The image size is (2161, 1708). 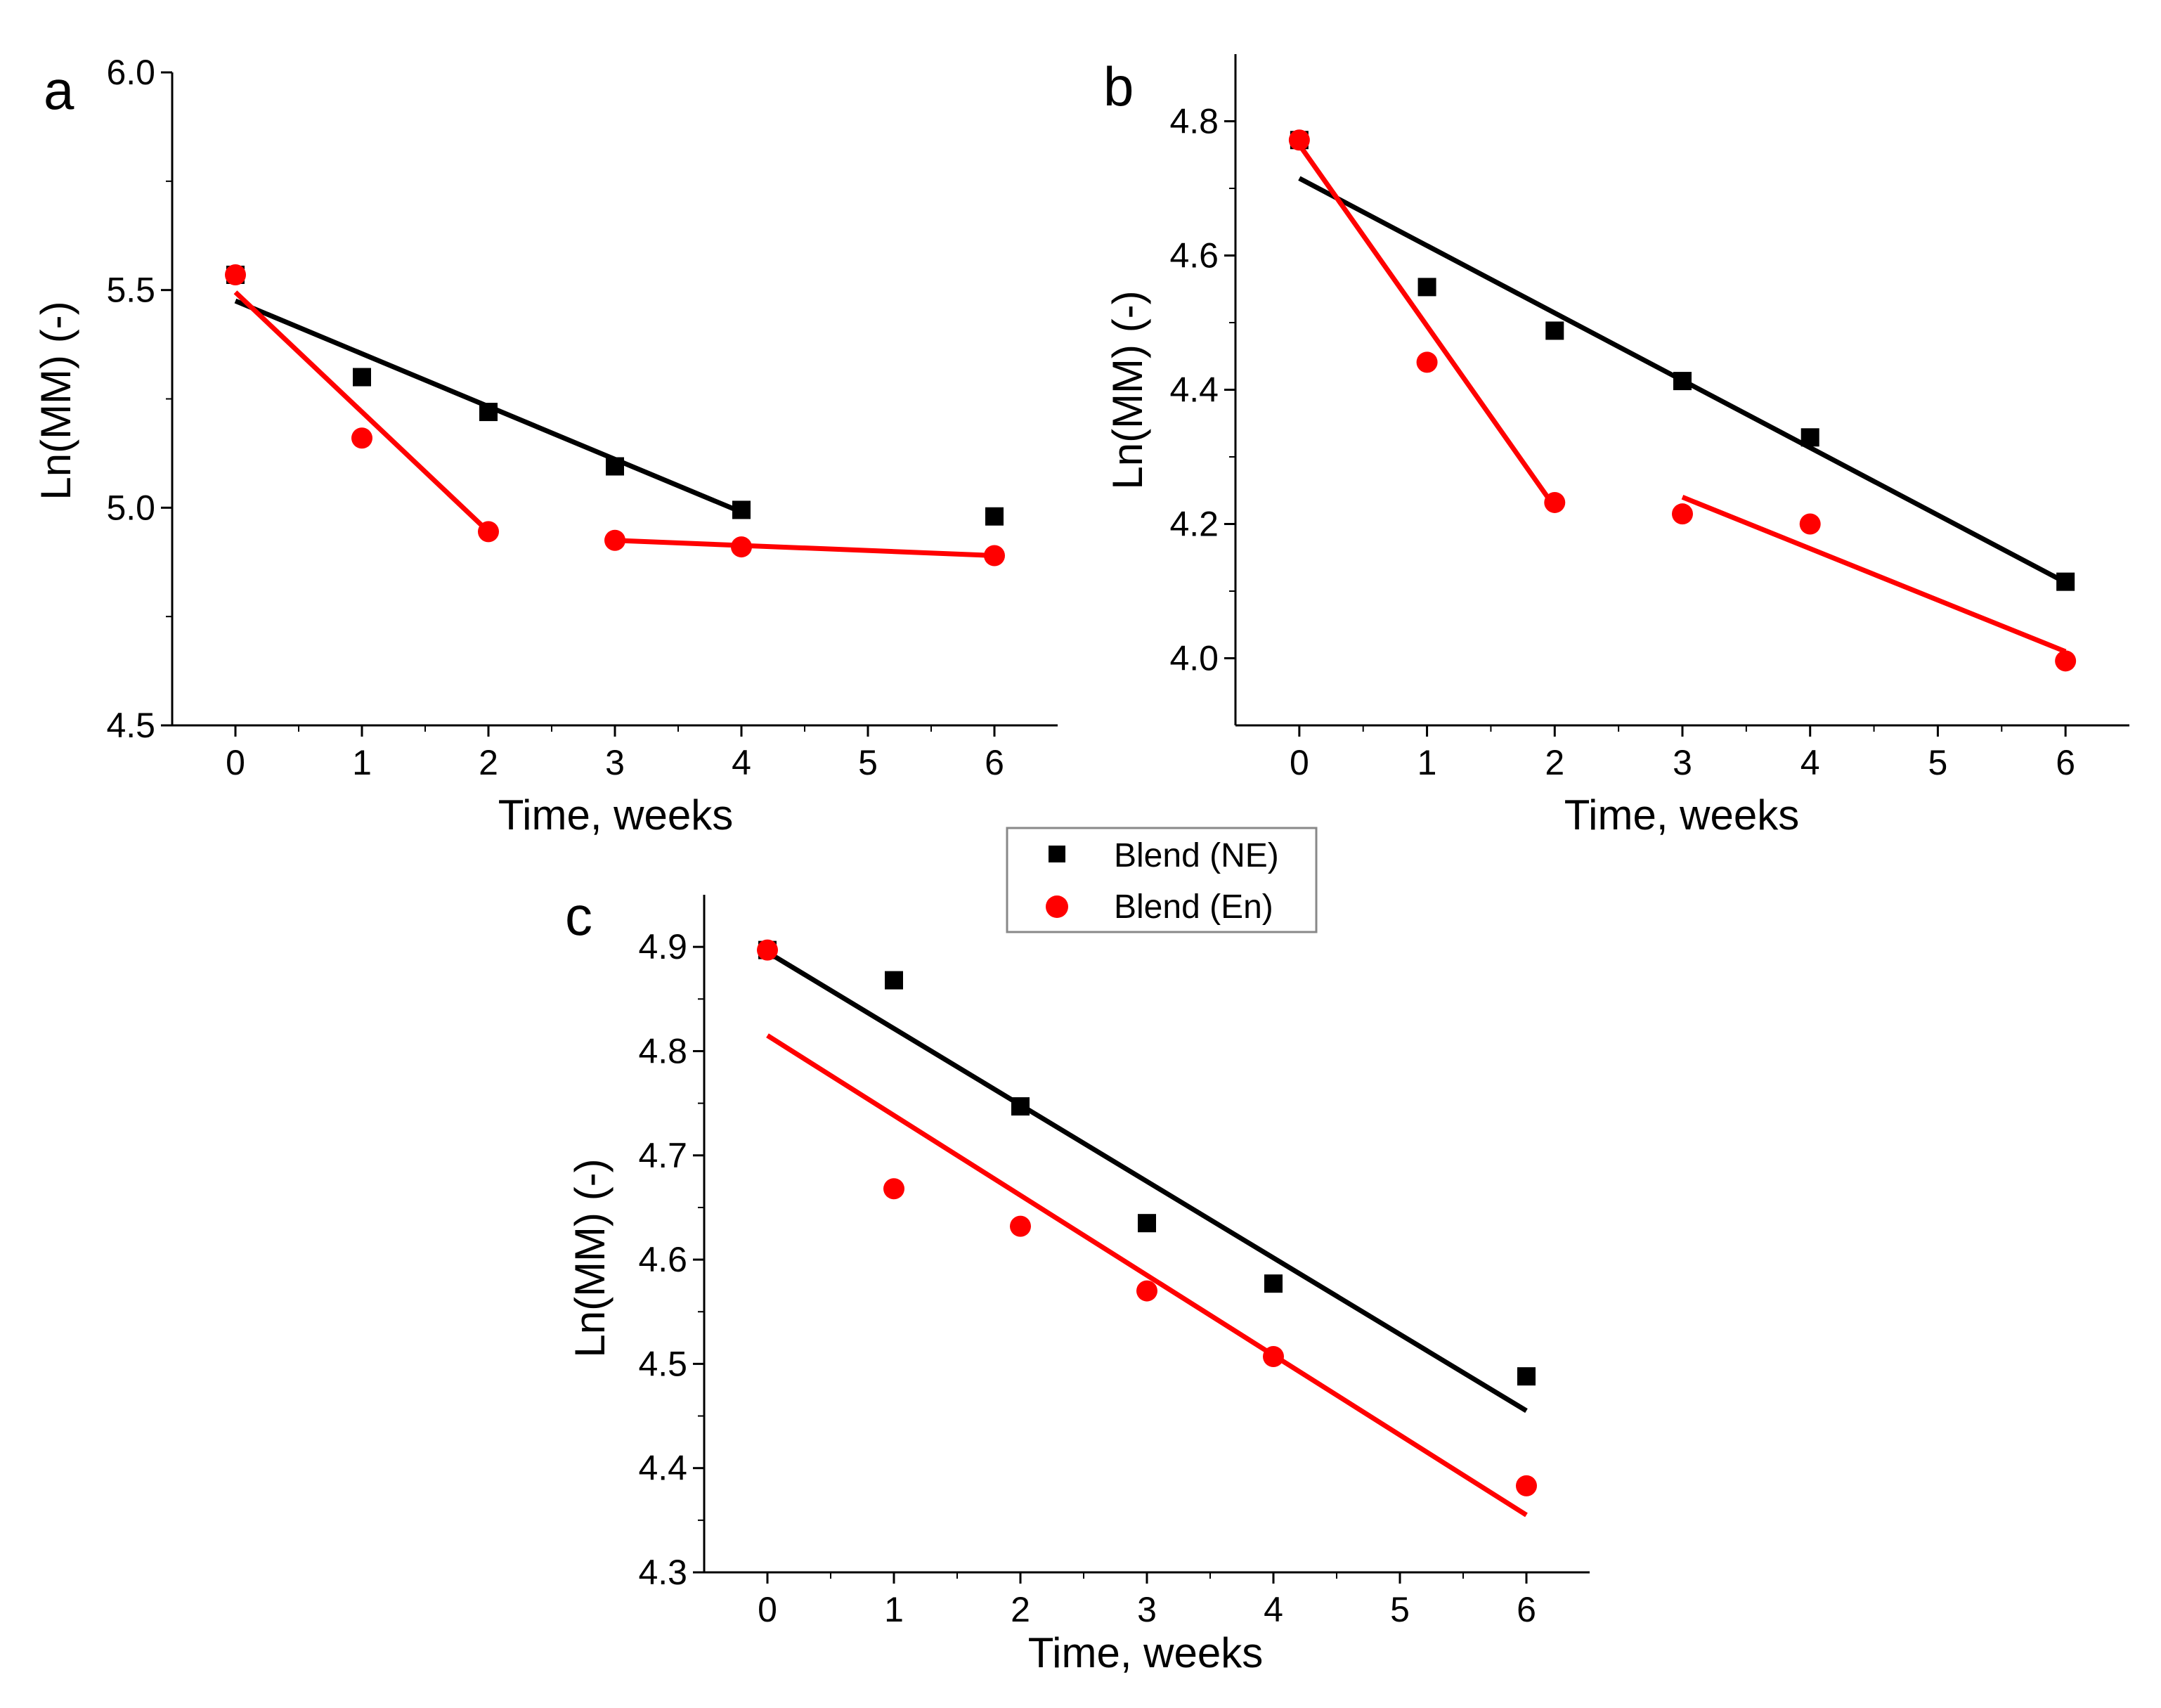 What do you see at coordinates (1682, 762) in the screenshot?
I see `x-tick-label-b: 3` at bounding box center [1682, 762].